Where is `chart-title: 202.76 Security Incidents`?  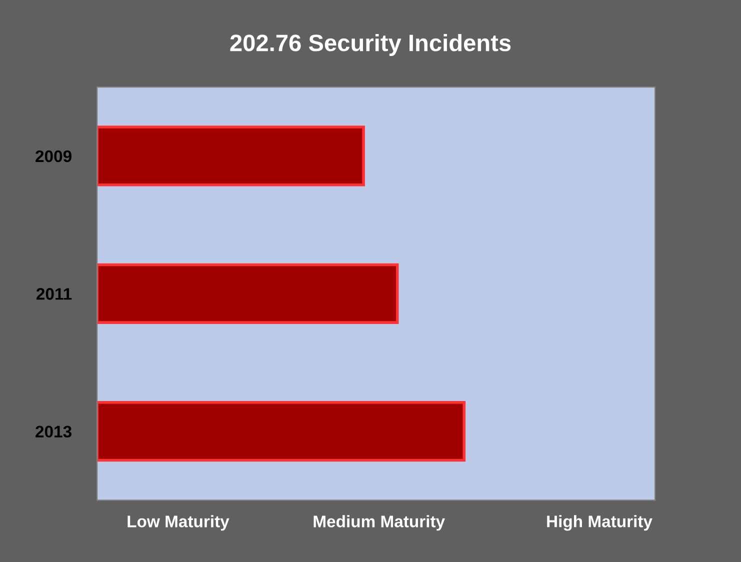 chart-title: 202.76 Security Incidents is located at coordinates (370, 45).